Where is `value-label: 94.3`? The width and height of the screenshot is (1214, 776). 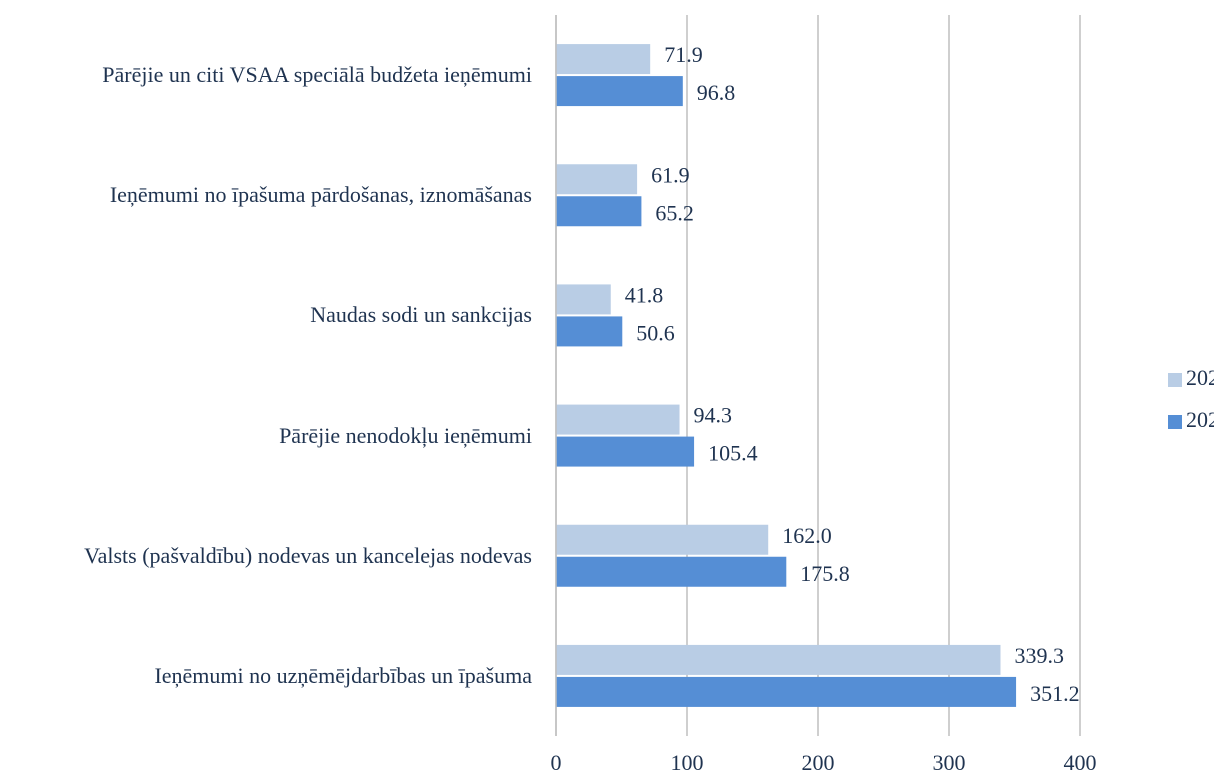
value-label: 94.3 is located at coordinates (713, 415).